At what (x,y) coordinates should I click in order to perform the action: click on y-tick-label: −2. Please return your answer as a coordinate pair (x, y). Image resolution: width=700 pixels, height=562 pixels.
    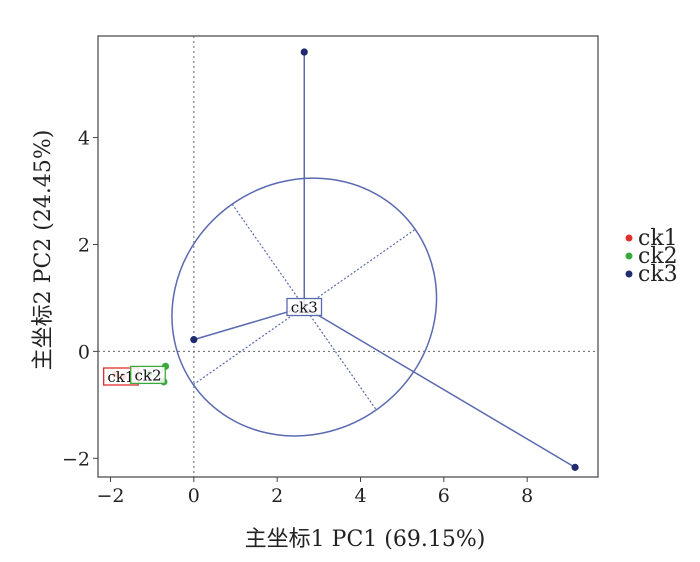
    Looking at the image, I should click on (76, 459).